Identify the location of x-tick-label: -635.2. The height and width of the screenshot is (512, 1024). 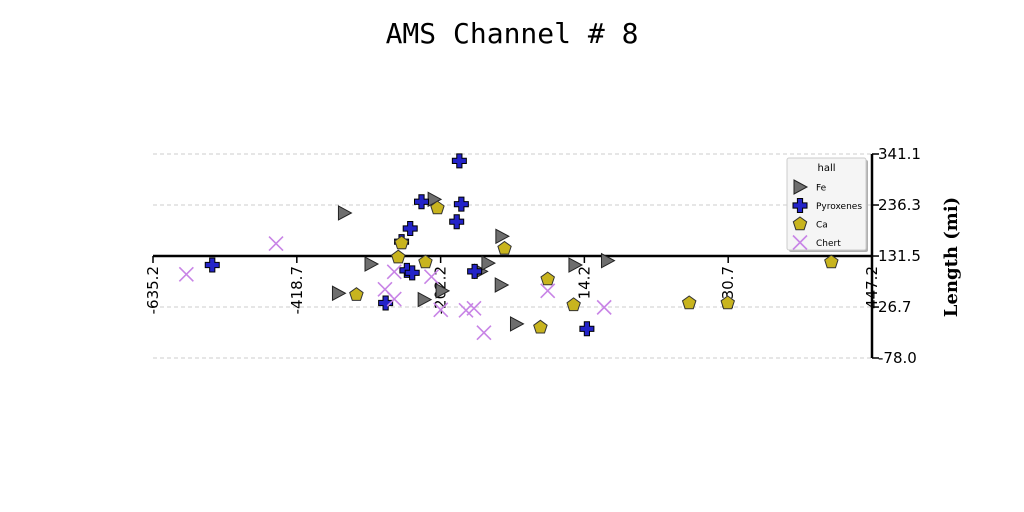
(153, 290).